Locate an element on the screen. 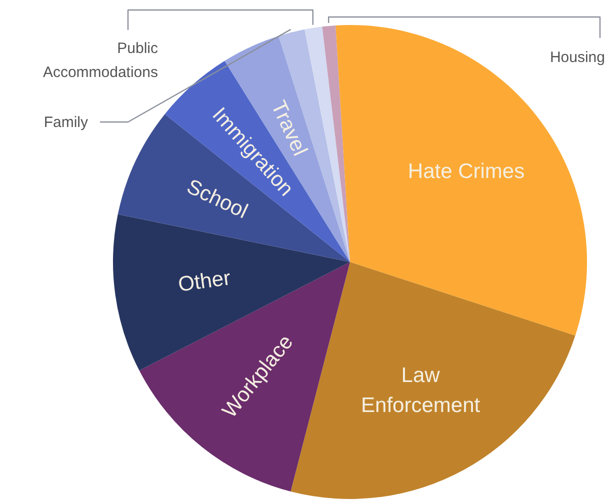 The height and width of the screenshot is (502, 607). slice-label: Law Enforcement is located at coordinates (420, 390).